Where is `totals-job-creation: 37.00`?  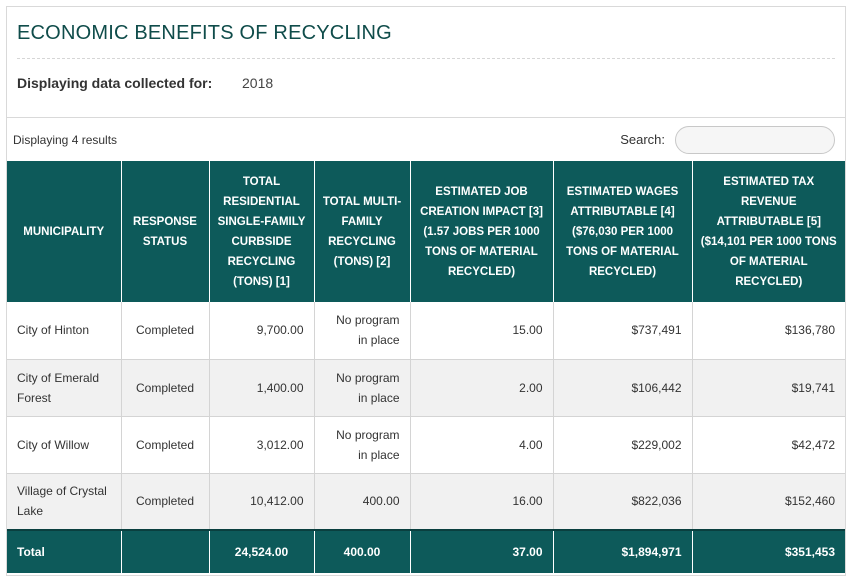
totals-job-creation: 37.00 is located at coordinates (482, 551).